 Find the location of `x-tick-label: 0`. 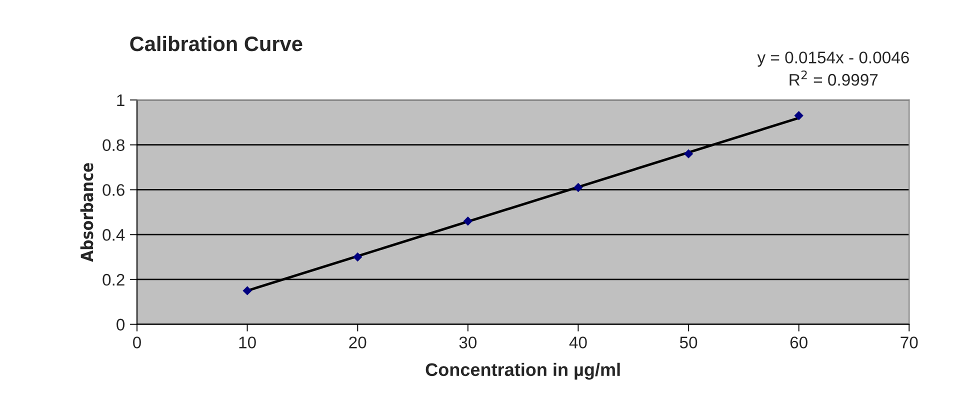

x-tick-label: 0 is located at coordinates (137, 342).